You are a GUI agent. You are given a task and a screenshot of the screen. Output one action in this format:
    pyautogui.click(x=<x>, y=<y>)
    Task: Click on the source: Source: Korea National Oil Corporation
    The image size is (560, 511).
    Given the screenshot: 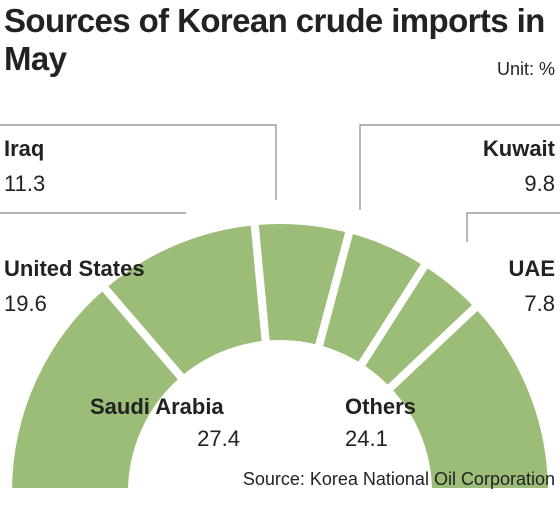 What is the action you would take?
    pyautogui.click(x=399, y=479)
    